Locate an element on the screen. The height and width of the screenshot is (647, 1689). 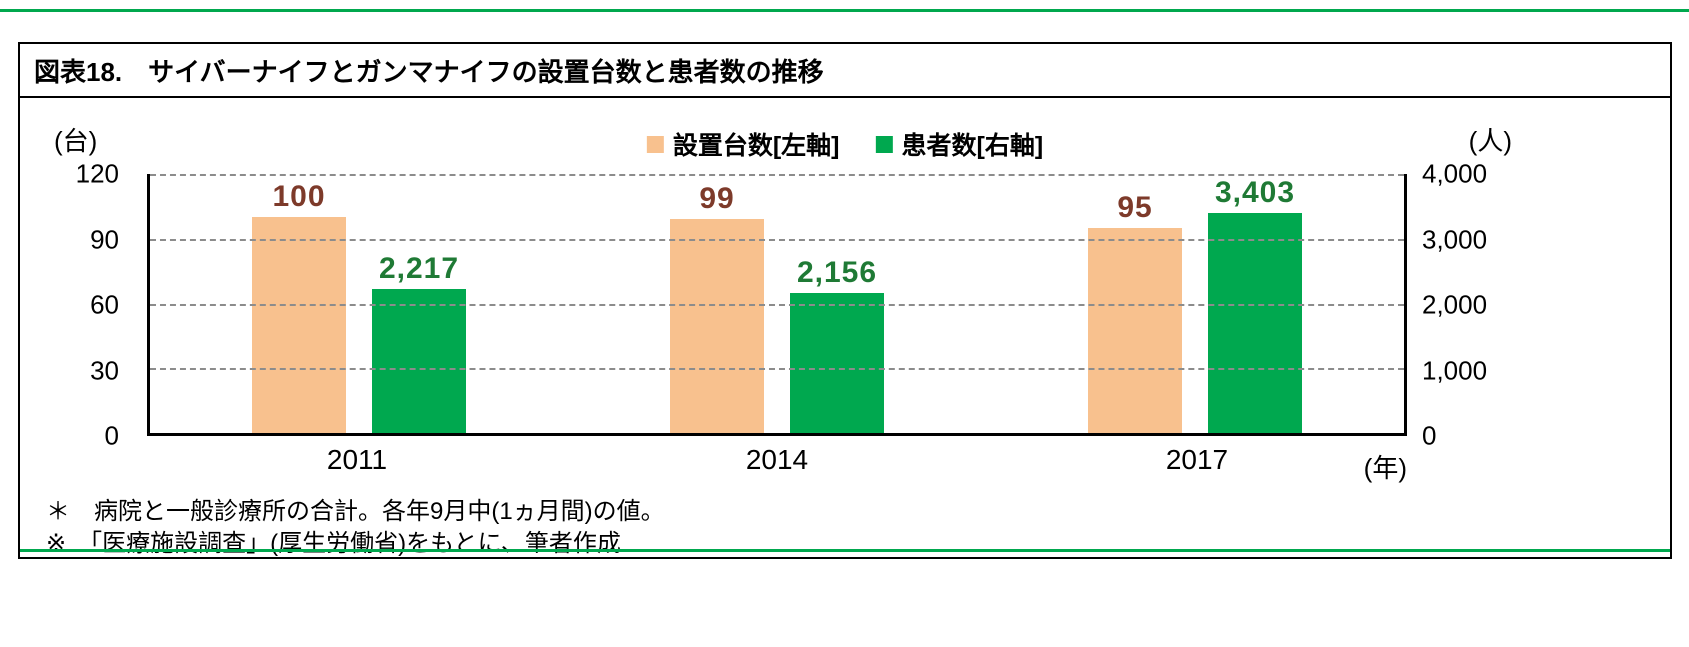
axis-tick: 3,000 is located at coordinates (1455, 239).